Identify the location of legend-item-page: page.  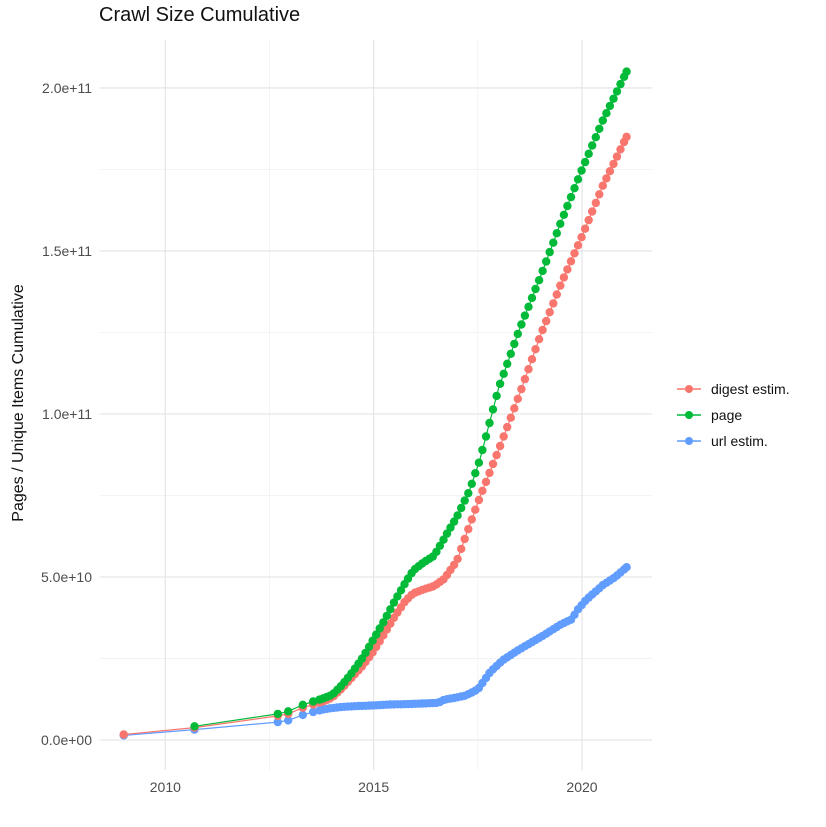
(733, 415).